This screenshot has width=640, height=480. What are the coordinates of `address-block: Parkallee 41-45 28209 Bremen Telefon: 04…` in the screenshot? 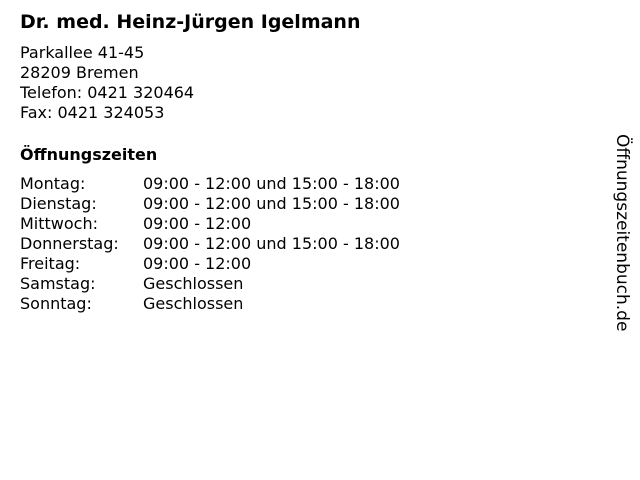 It's located at (107, 83).